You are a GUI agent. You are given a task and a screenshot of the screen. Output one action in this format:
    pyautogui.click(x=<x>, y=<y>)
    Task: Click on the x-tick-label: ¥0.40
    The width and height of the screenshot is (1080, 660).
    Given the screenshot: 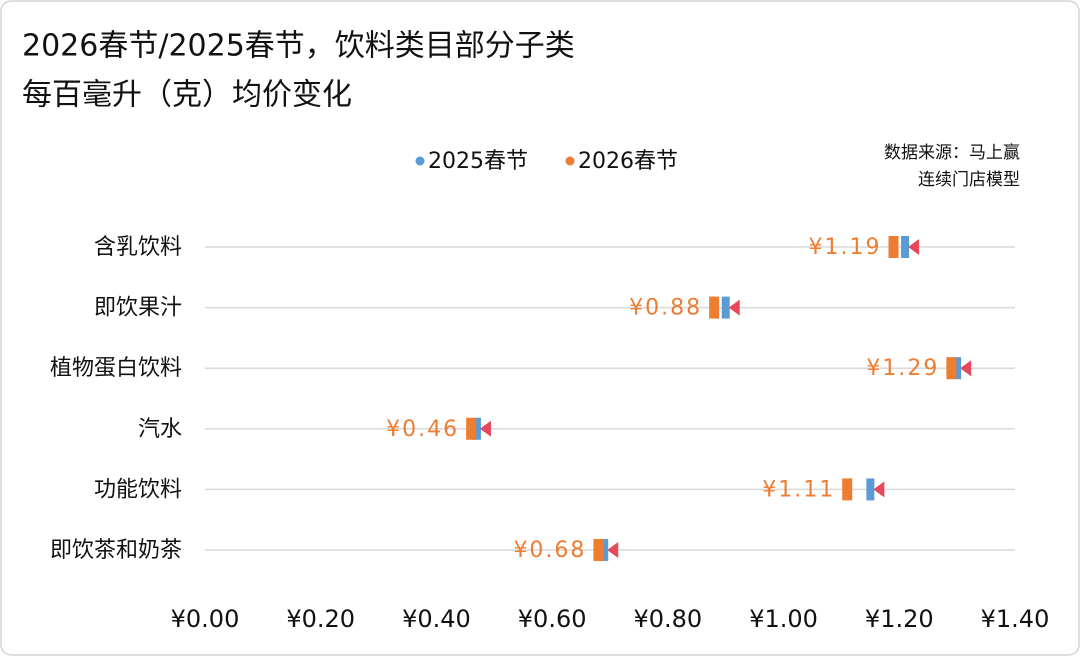 What is the action you would take?
    pyautogui.click(x=436, y=619)
    